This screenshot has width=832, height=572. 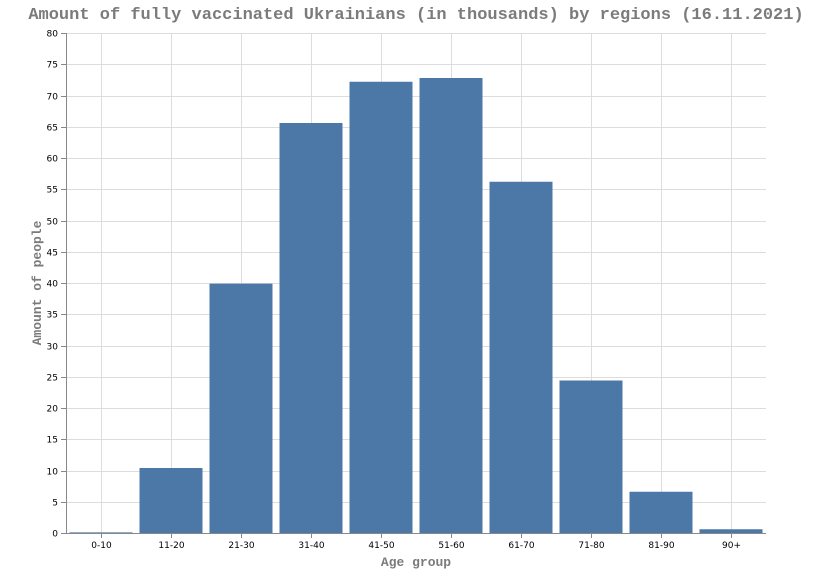 What do you see at coordinates (731, 531) in the screenshot?
I see `bar-90+` at bounding box center [731, 531].